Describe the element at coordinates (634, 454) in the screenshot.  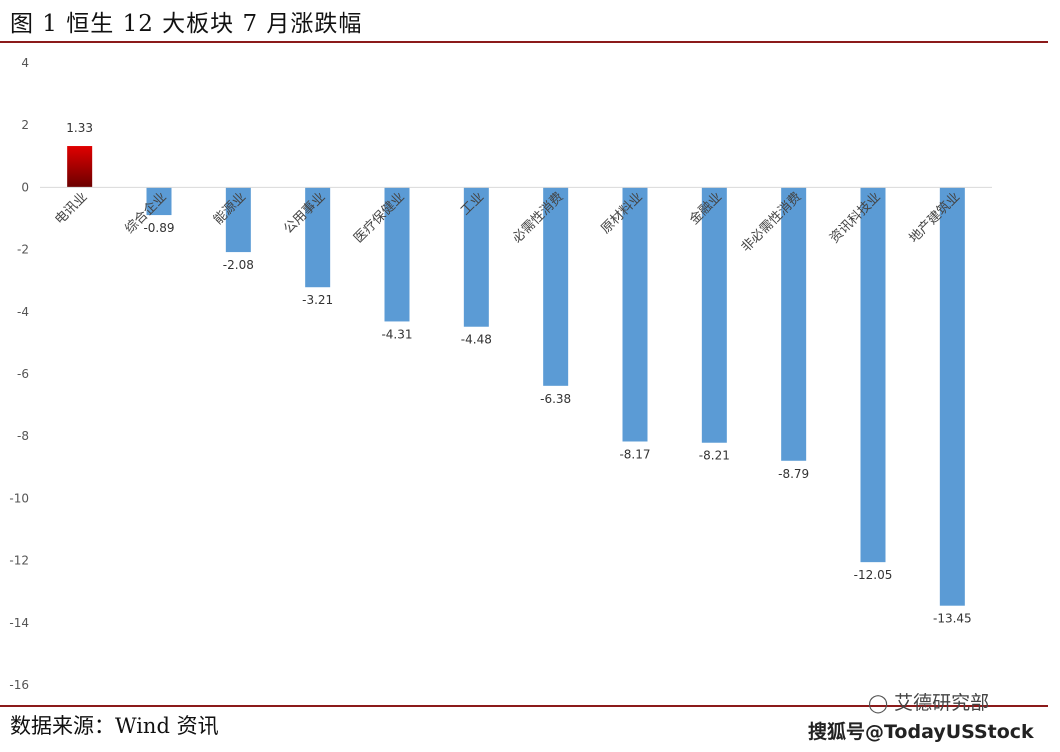
I see `data-label: -8.17` at that location.